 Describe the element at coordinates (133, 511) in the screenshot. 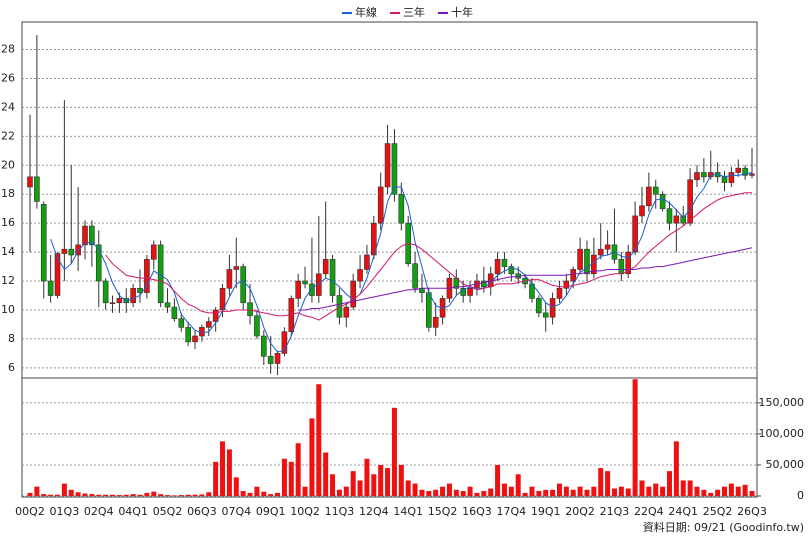

I see `x-tick-label: 04Q1` at that location.